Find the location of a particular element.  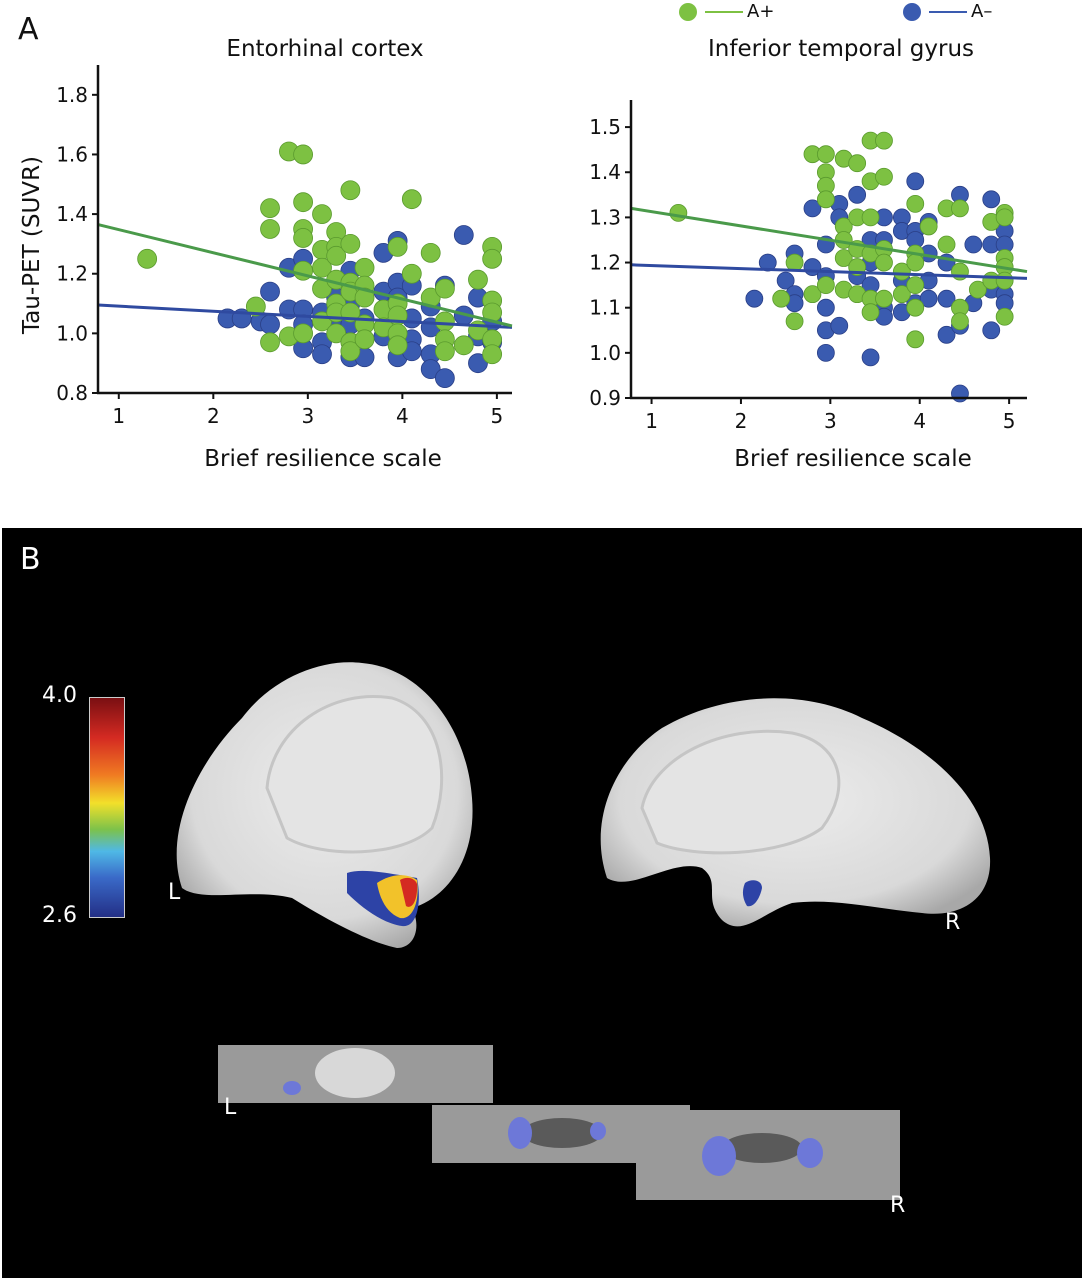

y-tick-label: 1.1 is located at coordinates (605, 308).